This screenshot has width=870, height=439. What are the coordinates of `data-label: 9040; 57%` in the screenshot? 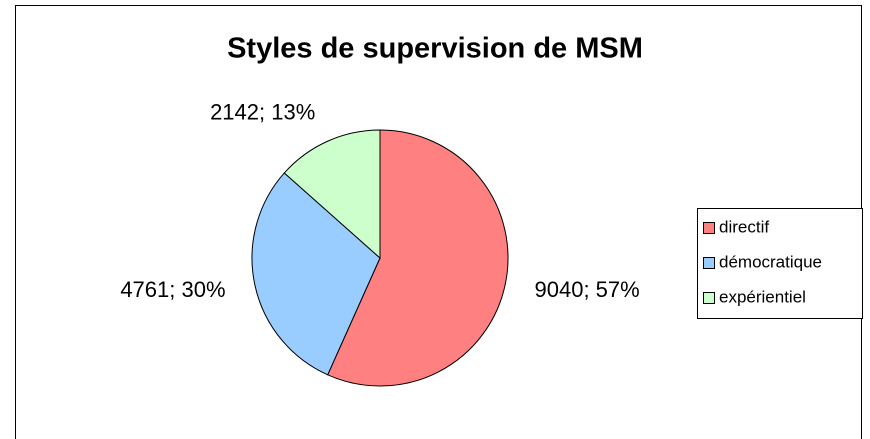 It's located at (587, 289).